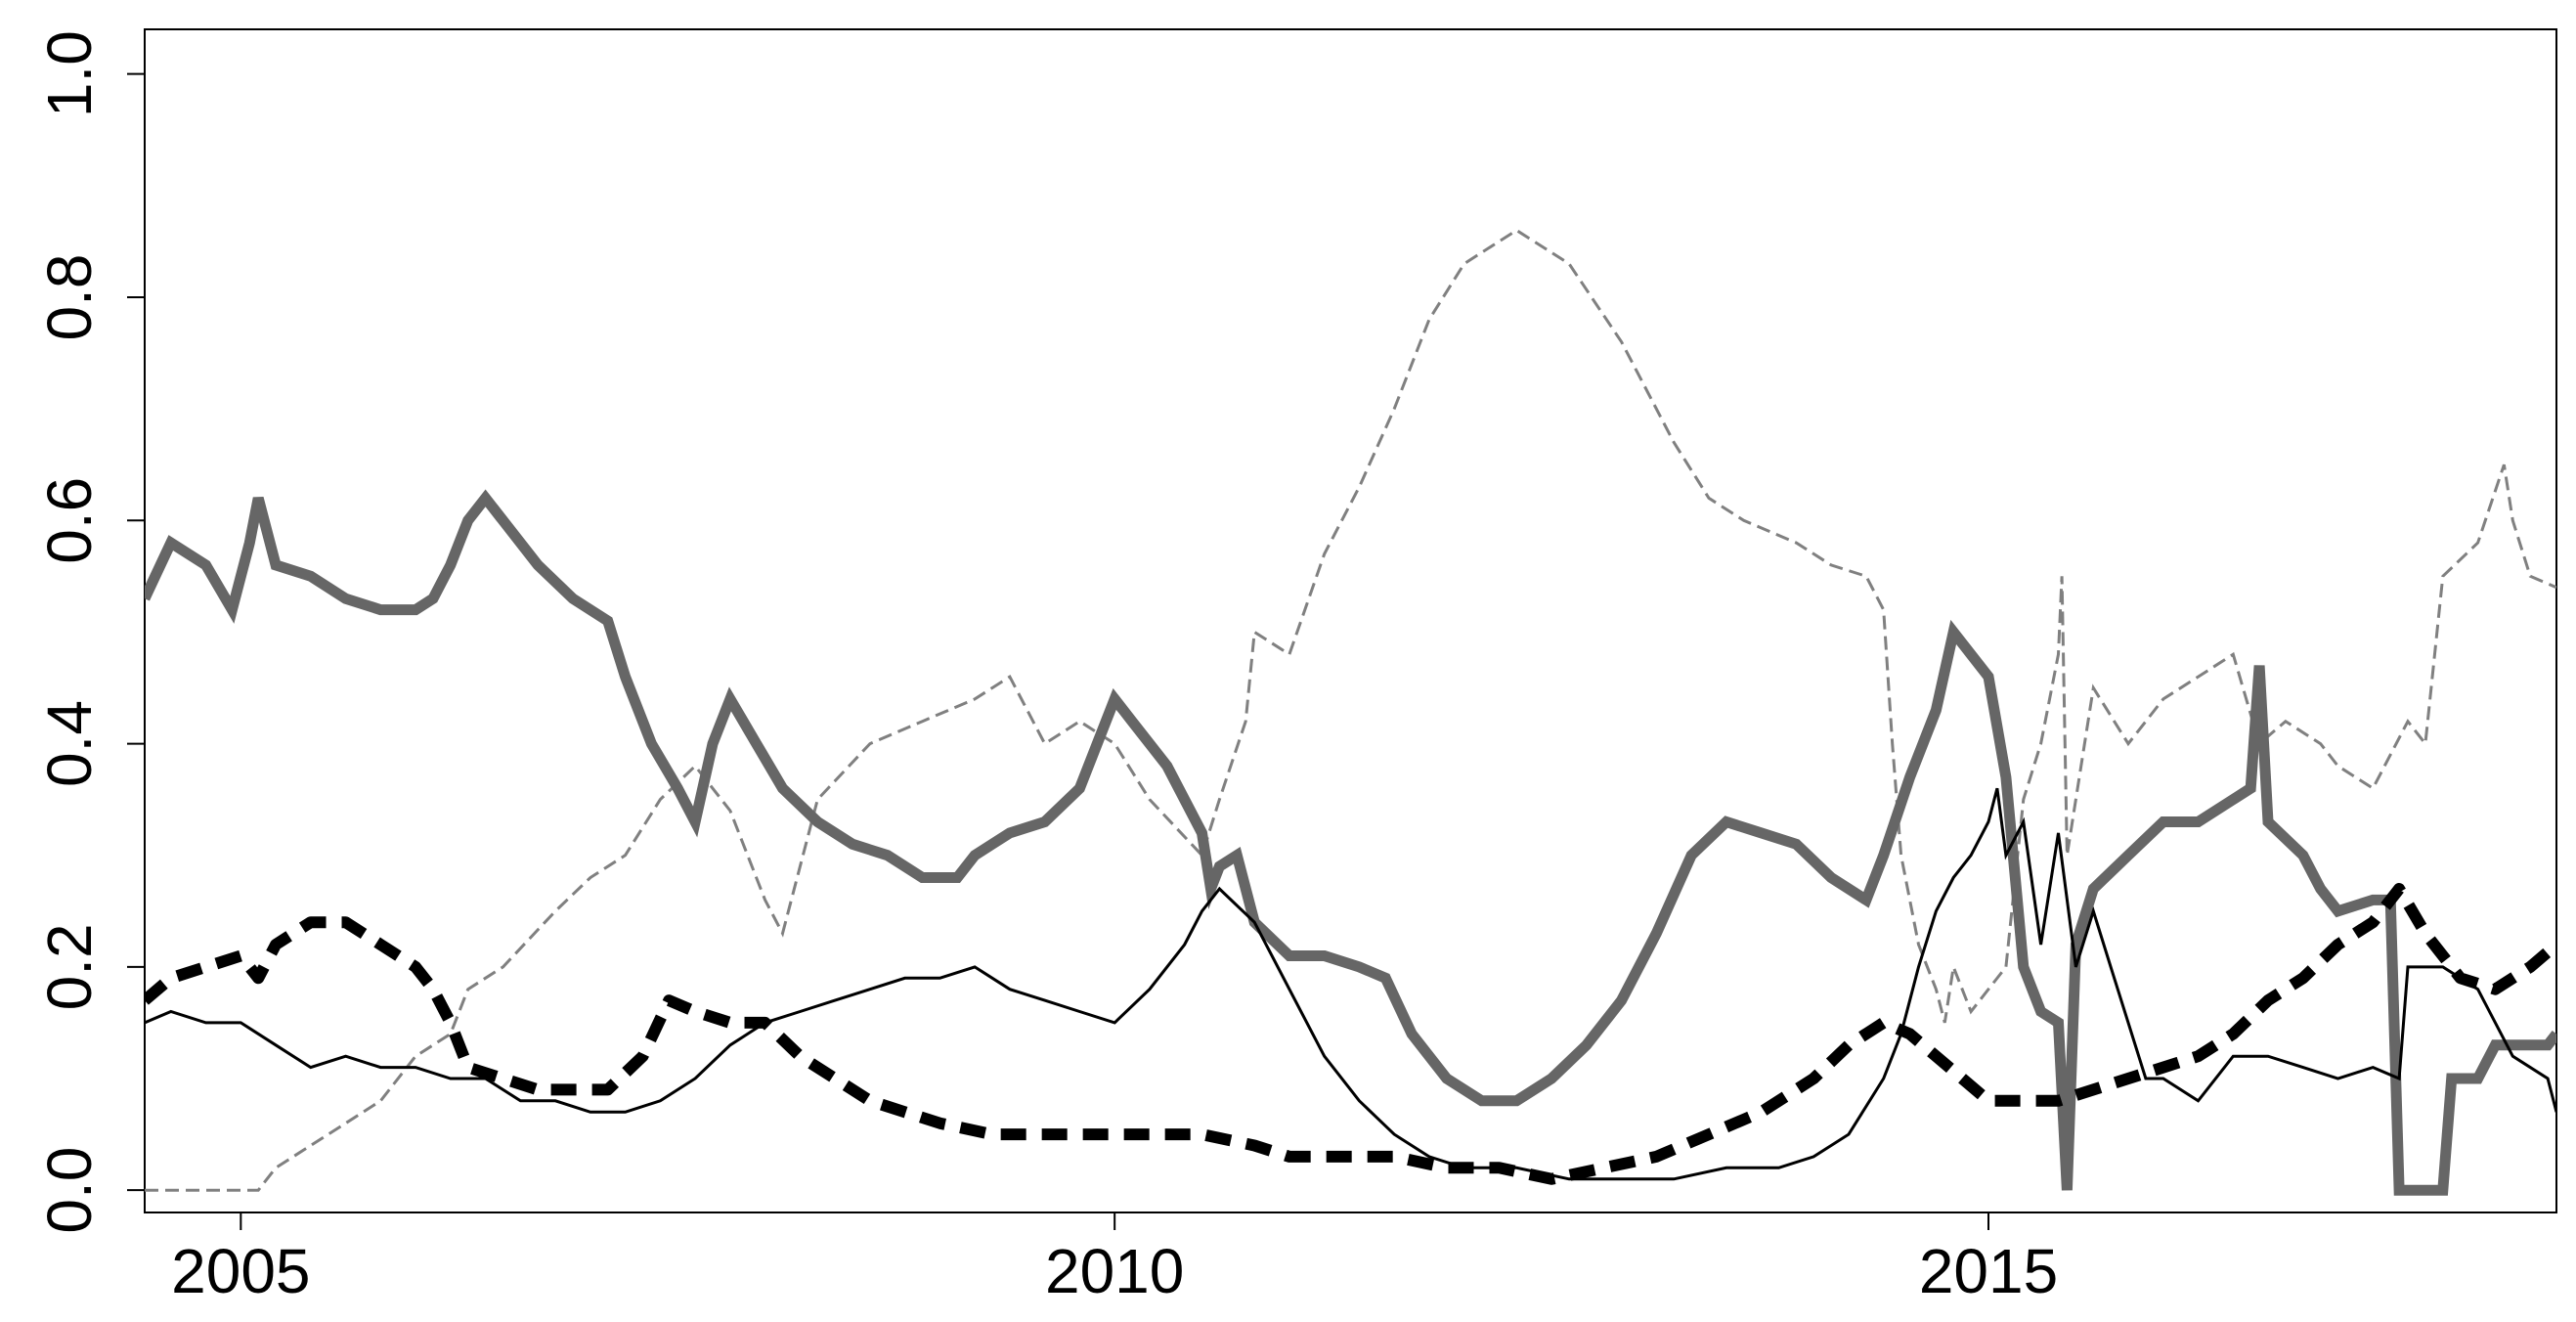  I want to click on x-tick-label: 2015, so click(1988, 1271).